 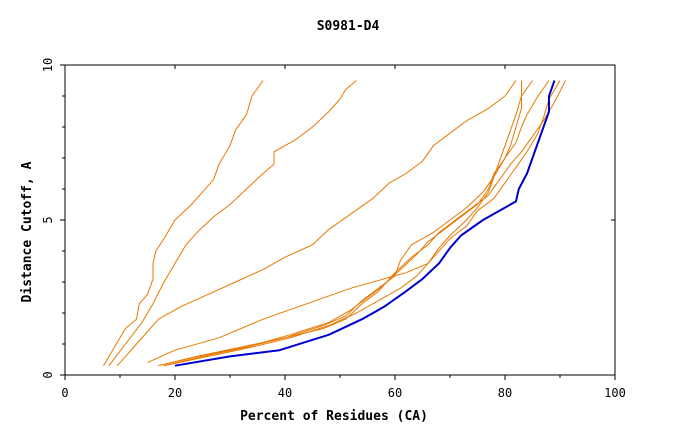 What do you see at coordinates (348, 26) in the screenshot?
I see `chart-title: S0981-D4` at bounding box center [348, 26].